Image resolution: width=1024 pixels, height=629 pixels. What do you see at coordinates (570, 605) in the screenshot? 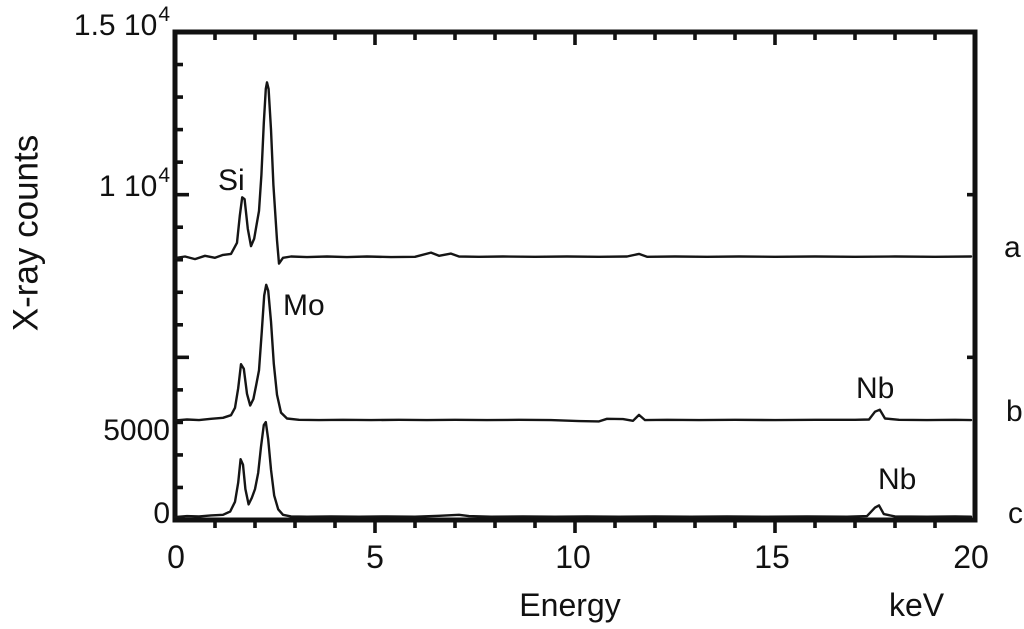
I see `x-axis-title: Energy` at bounding box center [570, 605].